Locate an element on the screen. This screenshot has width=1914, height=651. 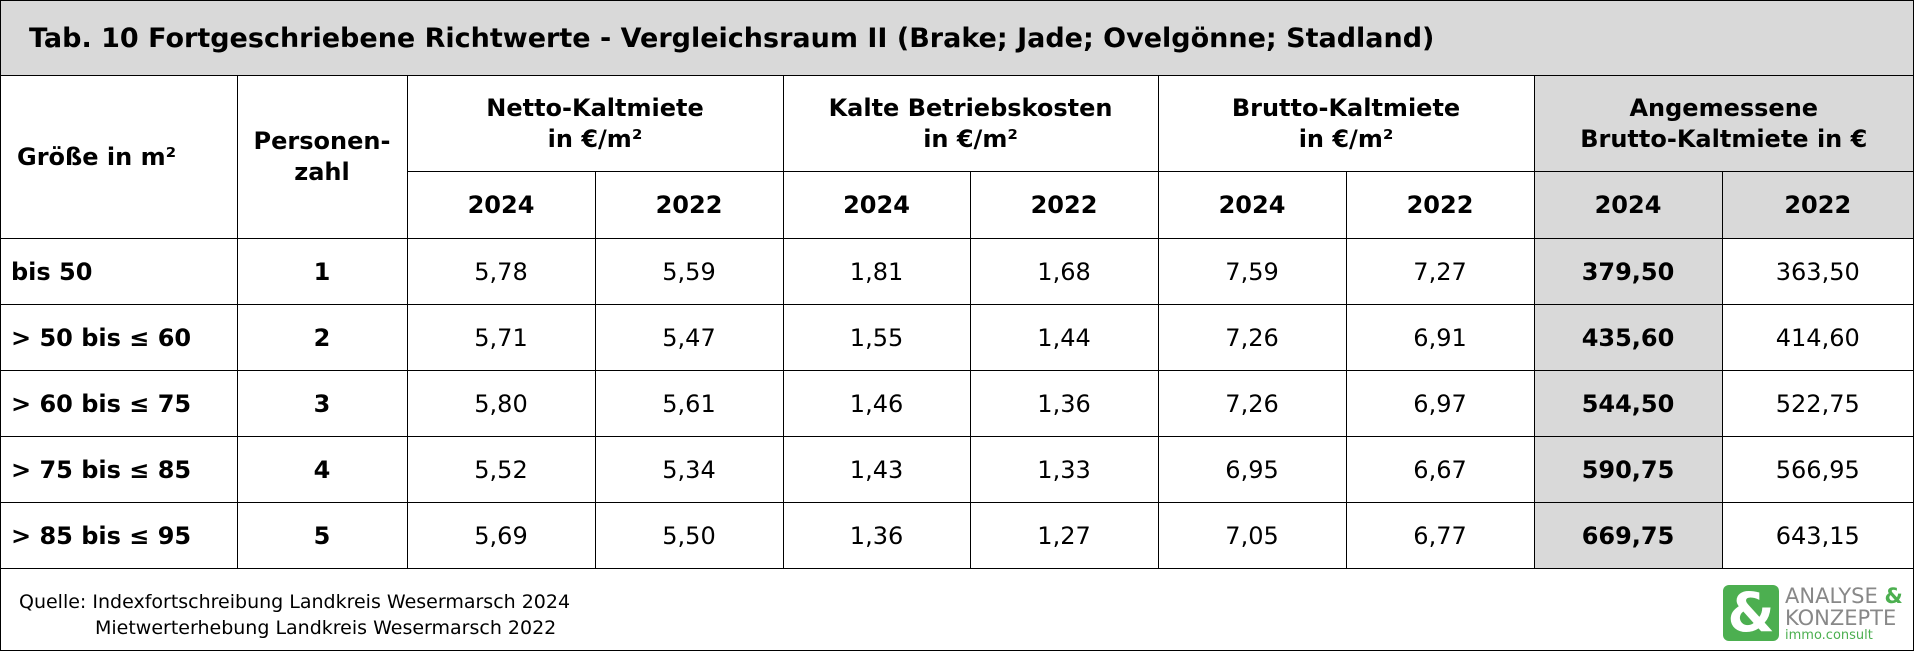
table-cell: 435,60 is located at coordinates (1628, 337).